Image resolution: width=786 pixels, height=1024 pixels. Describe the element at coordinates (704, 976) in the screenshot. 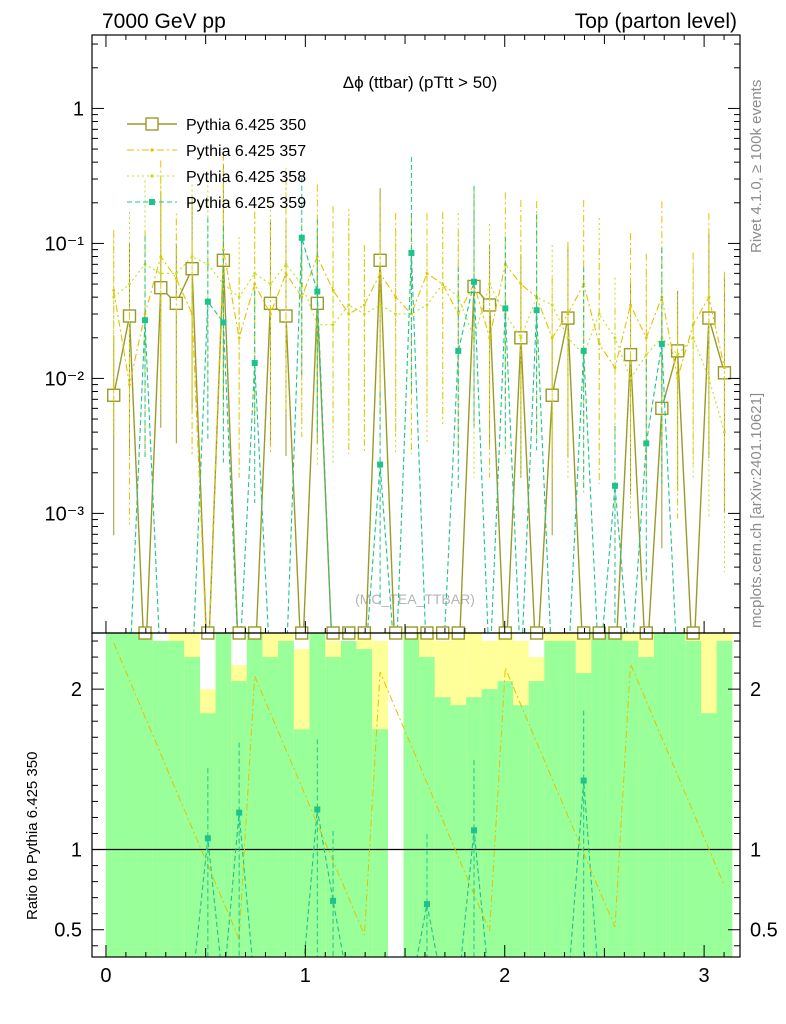

I see `x-tick-label: 3` at that location.